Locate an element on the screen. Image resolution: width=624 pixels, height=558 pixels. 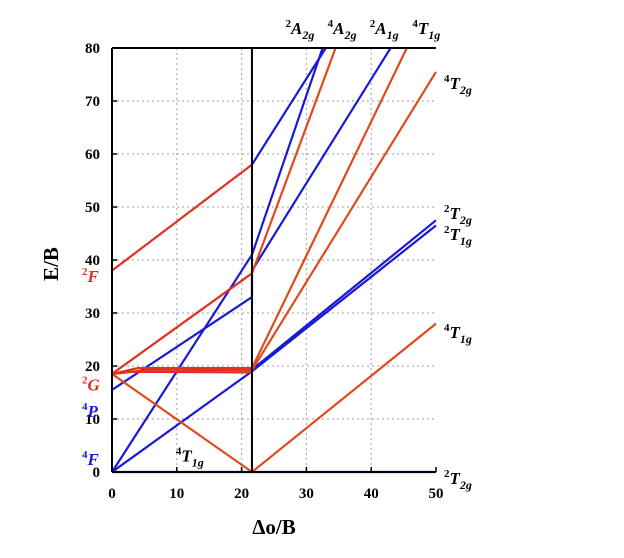
term-label-lbl-2F: 2F is located at coordinates (91, 276).